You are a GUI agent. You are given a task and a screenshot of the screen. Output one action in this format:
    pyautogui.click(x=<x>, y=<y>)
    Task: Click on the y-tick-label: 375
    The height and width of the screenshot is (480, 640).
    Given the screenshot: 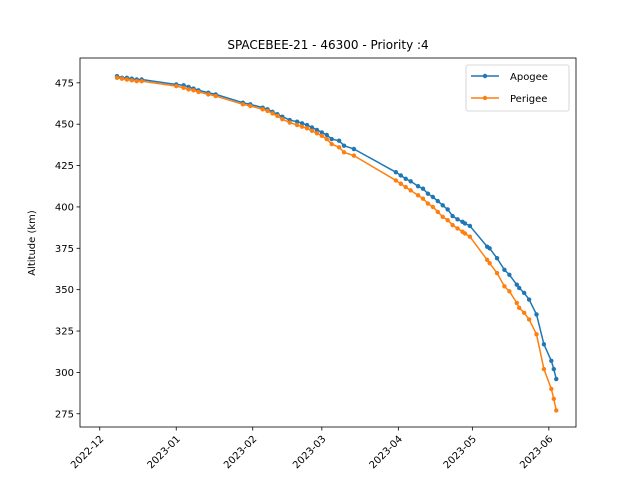 What is the action you would take?
    pyautogui.click(x=64, y=249)
    